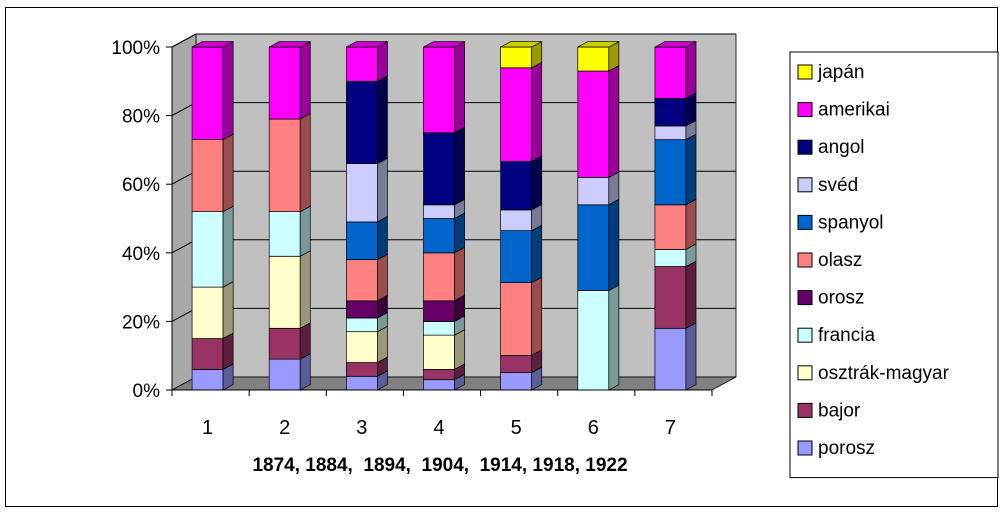  I want to click on legend-item: spanyol, so click(840, 222).